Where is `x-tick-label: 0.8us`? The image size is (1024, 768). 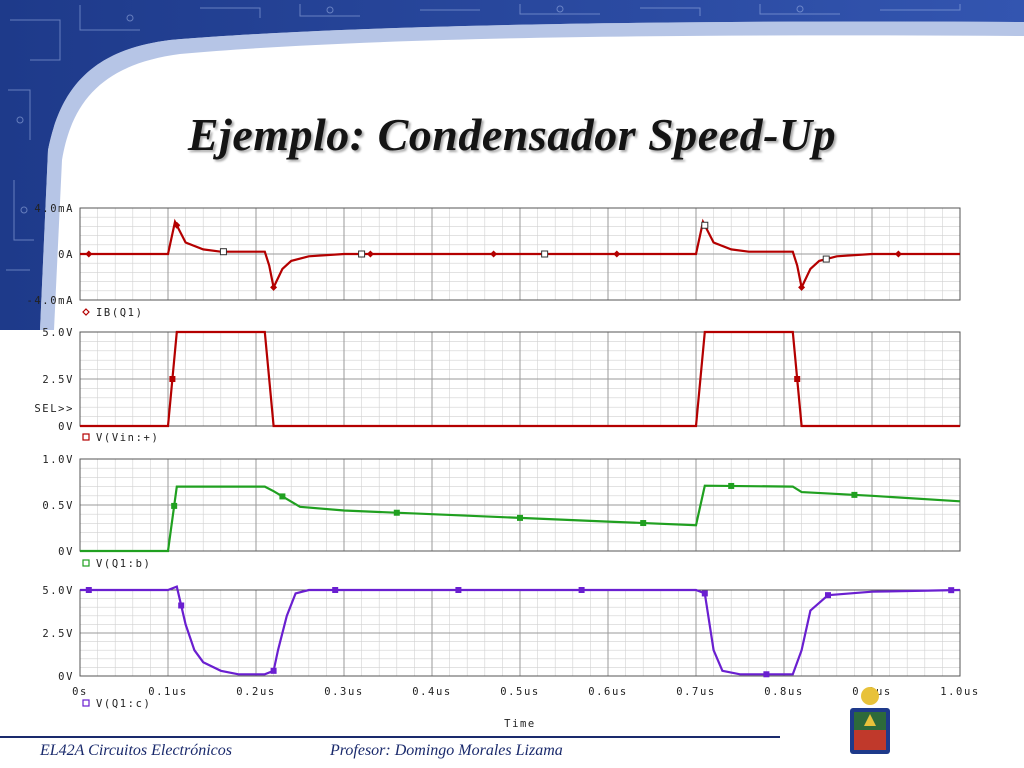
x-tick-label: 0.8us is located at coordinates (784, 692).